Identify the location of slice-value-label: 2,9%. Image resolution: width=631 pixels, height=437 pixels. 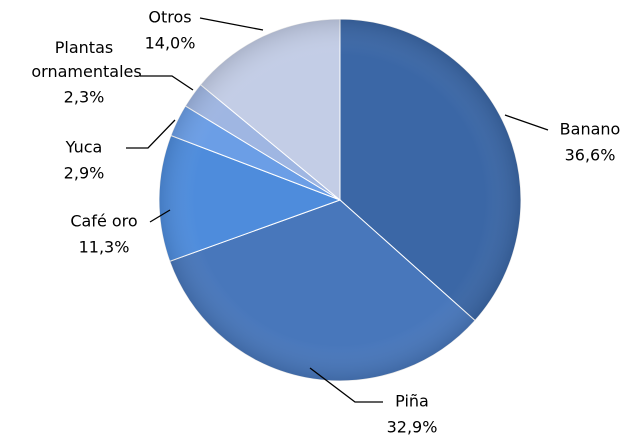
(84, 173).